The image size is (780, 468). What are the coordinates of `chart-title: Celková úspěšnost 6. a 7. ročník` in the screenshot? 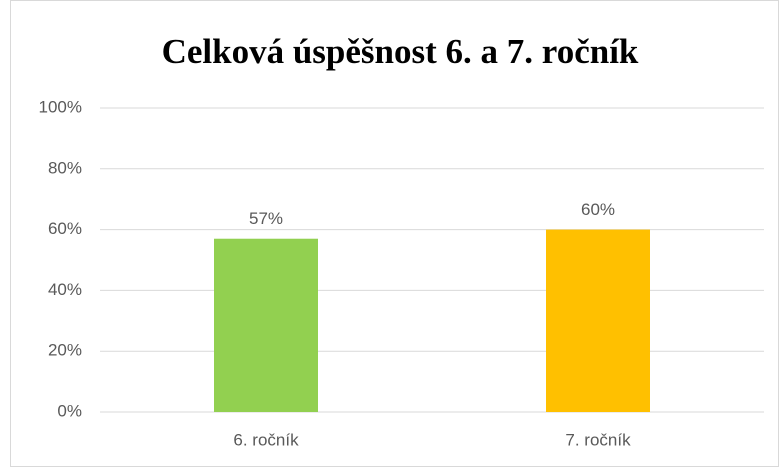 It's located at (400, 51).